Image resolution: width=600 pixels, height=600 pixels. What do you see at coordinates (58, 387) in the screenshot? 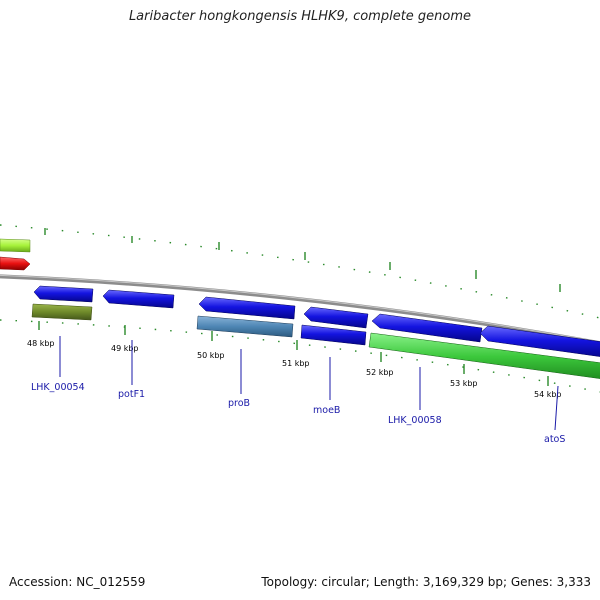
I see `gene-label-LHK_00054: LHK_00054` at bounding box center [58, 387].